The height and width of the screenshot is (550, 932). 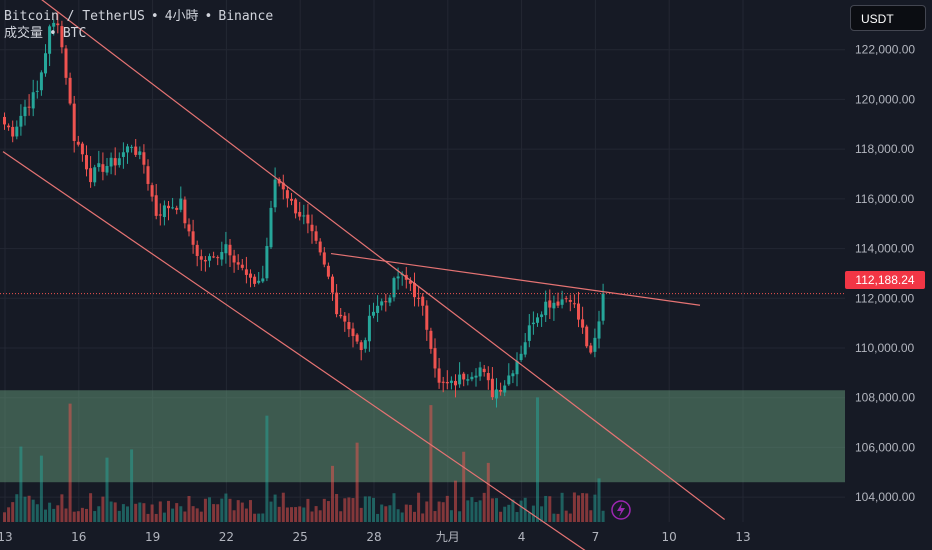 What do you see at coordinates (888, 18) in the screenshot?
I see `currency-unit-button: USDT` at bounding box center [888, 18].